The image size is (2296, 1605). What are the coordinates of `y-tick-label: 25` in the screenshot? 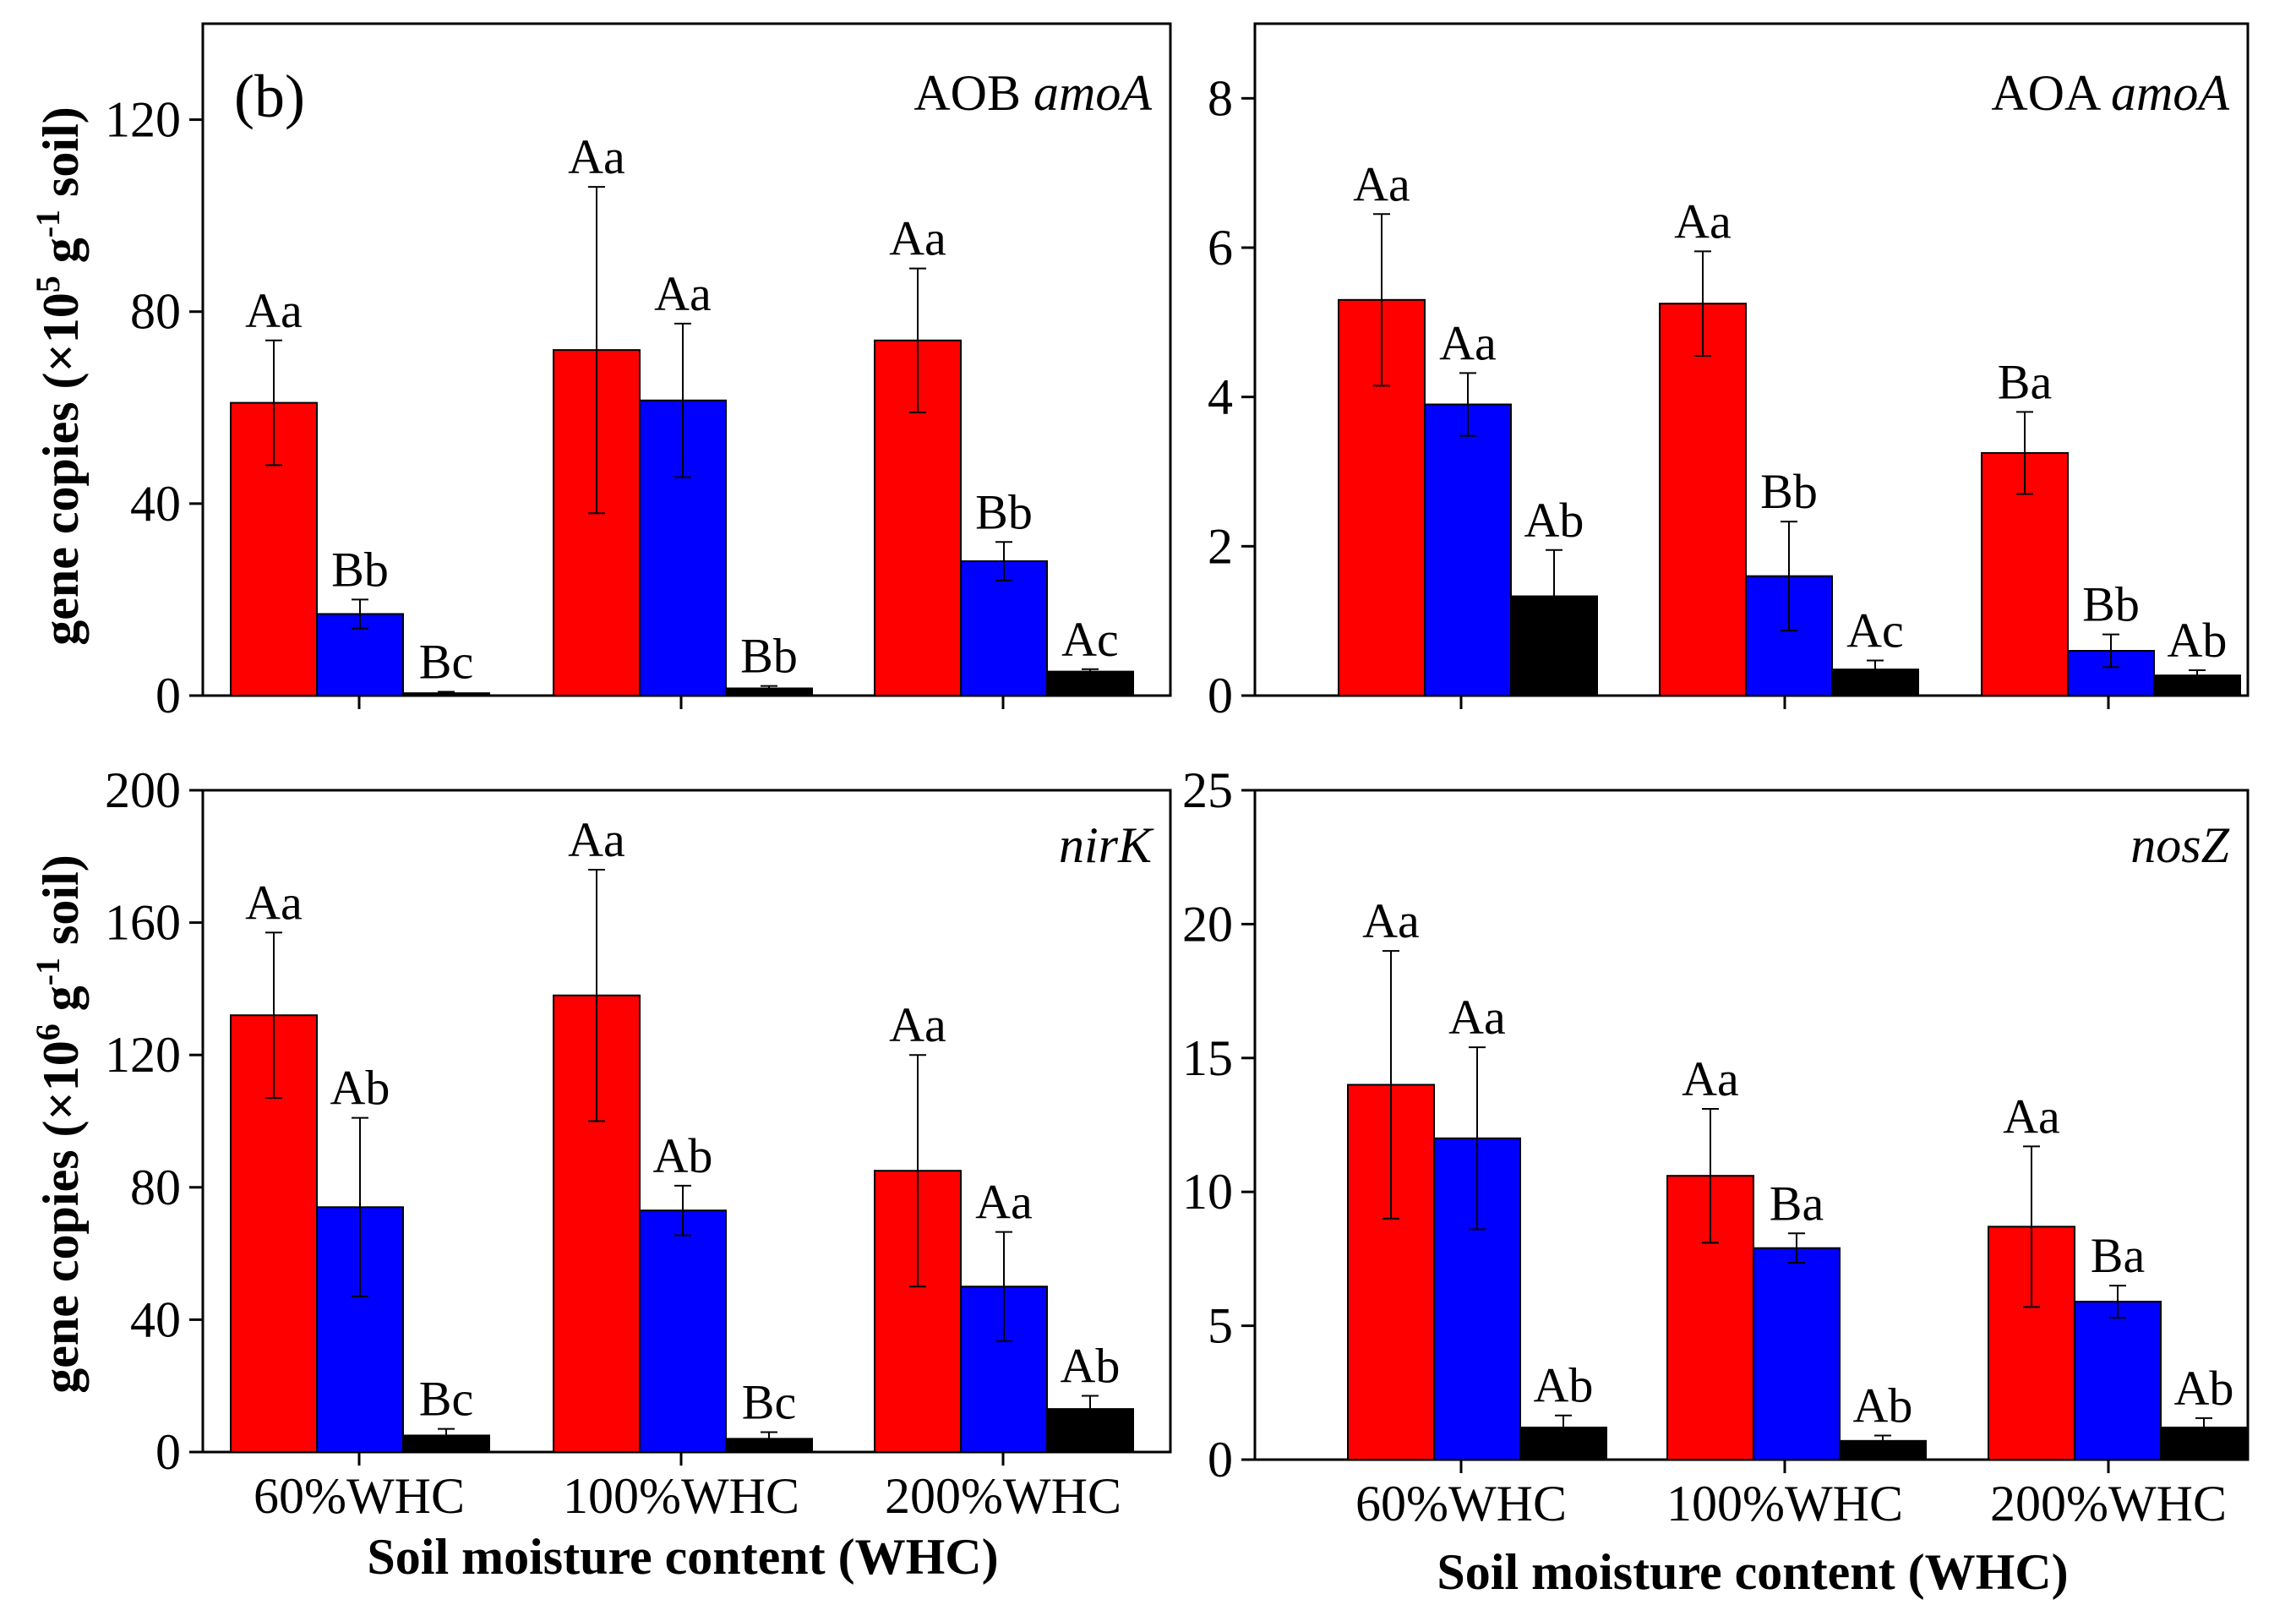 It's located at (1207, 790).